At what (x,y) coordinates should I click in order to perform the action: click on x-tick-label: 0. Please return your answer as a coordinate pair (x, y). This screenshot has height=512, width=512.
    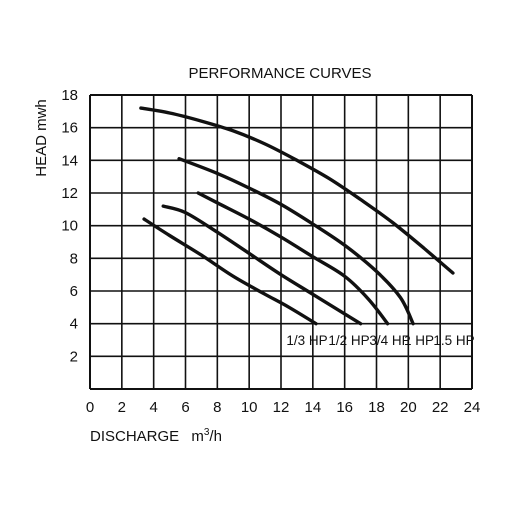
    Looking at the image, I should click on (90, 407).